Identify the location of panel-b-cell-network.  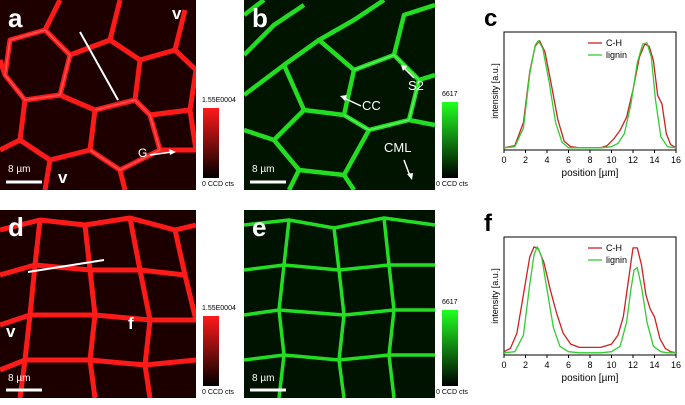
(339, 95).